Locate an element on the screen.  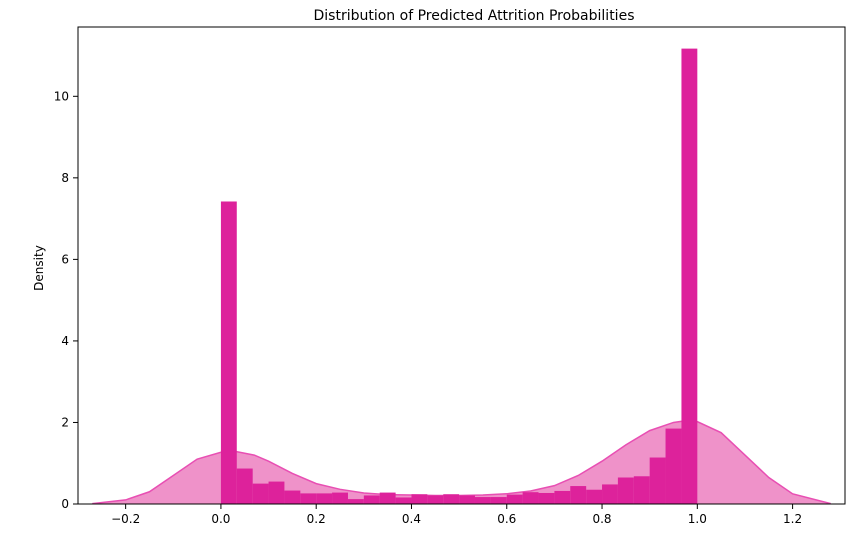
kde-layer is located at coordinates (461, 462).